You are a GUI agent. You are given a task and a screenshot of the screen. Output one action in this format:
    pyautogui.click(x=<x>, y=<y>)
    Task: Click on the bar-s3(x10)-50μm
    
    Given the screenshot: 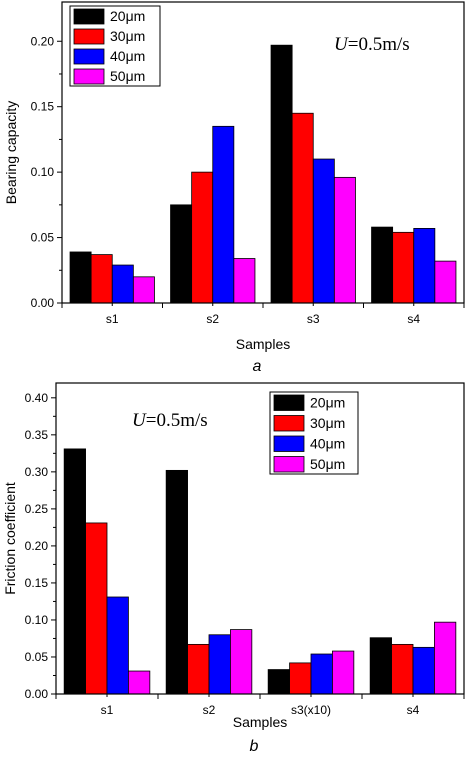 What is the action you would take?
    pyautogui.click(x=343, y=672)
    